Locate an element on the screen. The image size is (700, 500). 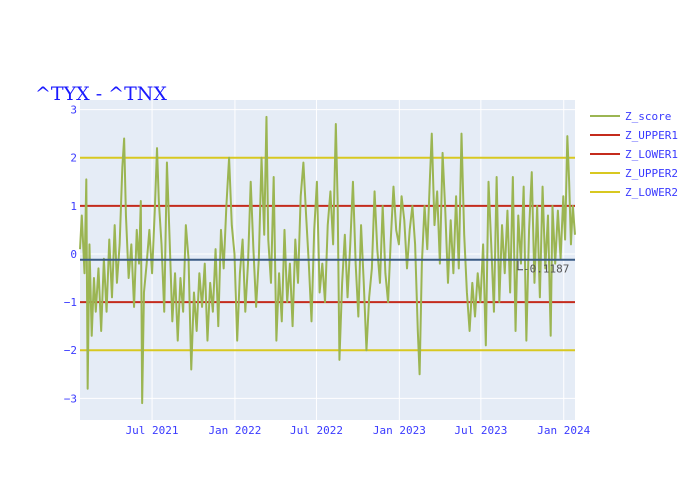
mean-annotation-label: -0.1187 is located at coordinates (546, 269).